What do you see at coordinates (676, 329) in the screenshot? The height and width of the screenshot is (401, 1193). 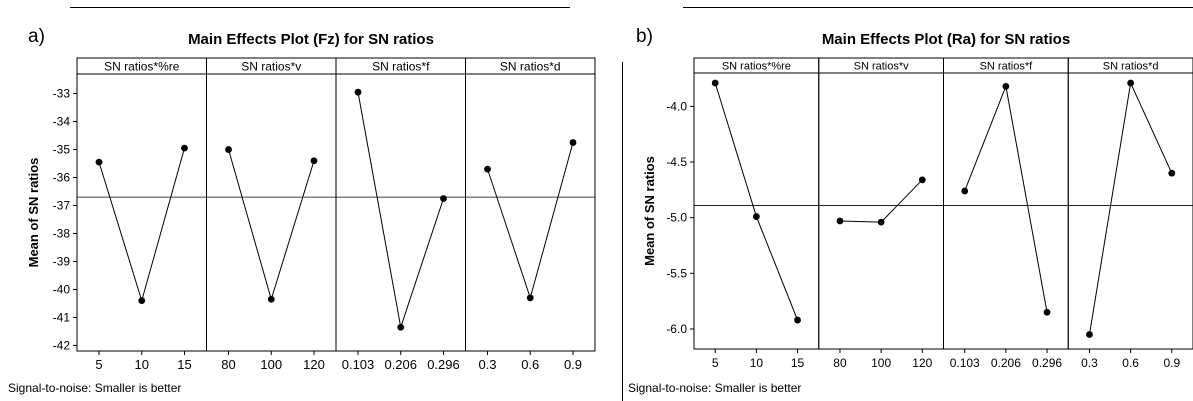 I see `y-tick-label: -6.0` at bounding box center [676, 329].